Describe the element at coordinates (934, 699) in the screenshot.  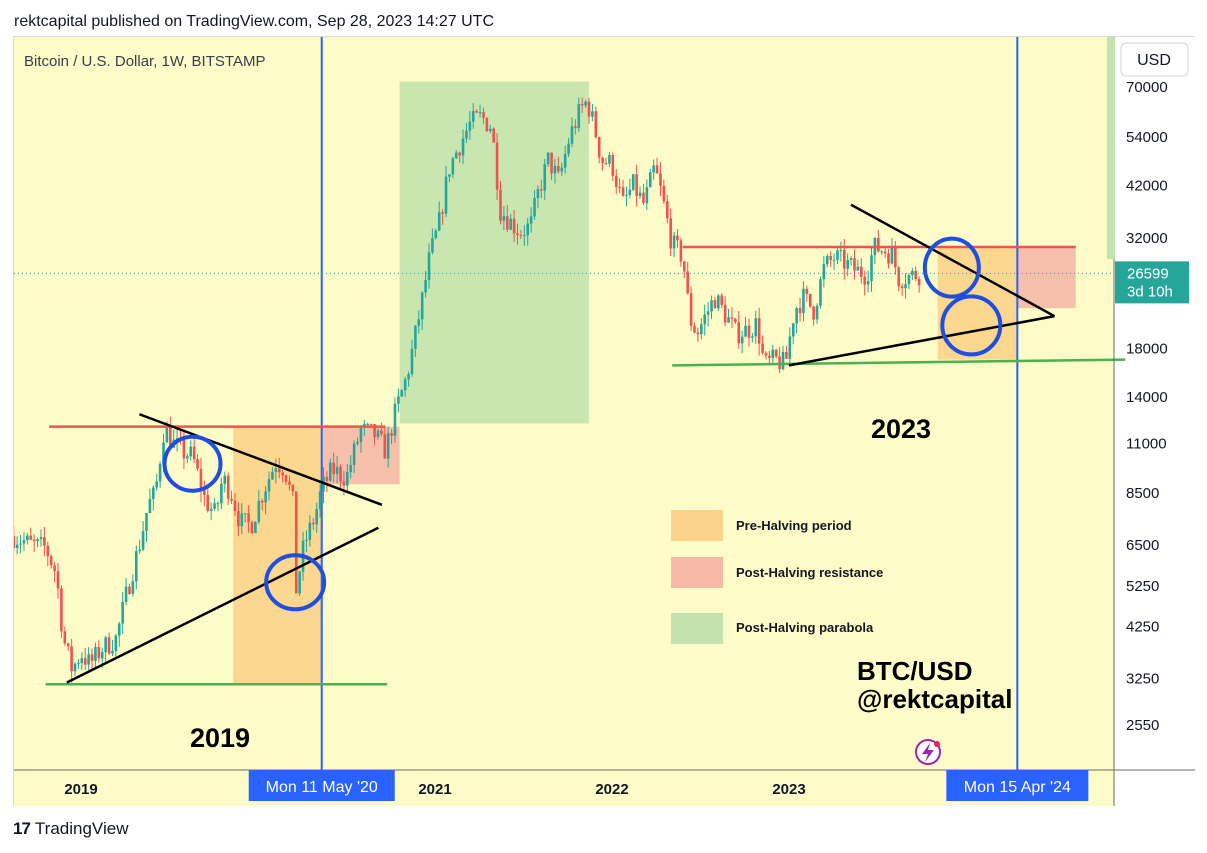
I see `watermark-author: @rektcapital` at that location.